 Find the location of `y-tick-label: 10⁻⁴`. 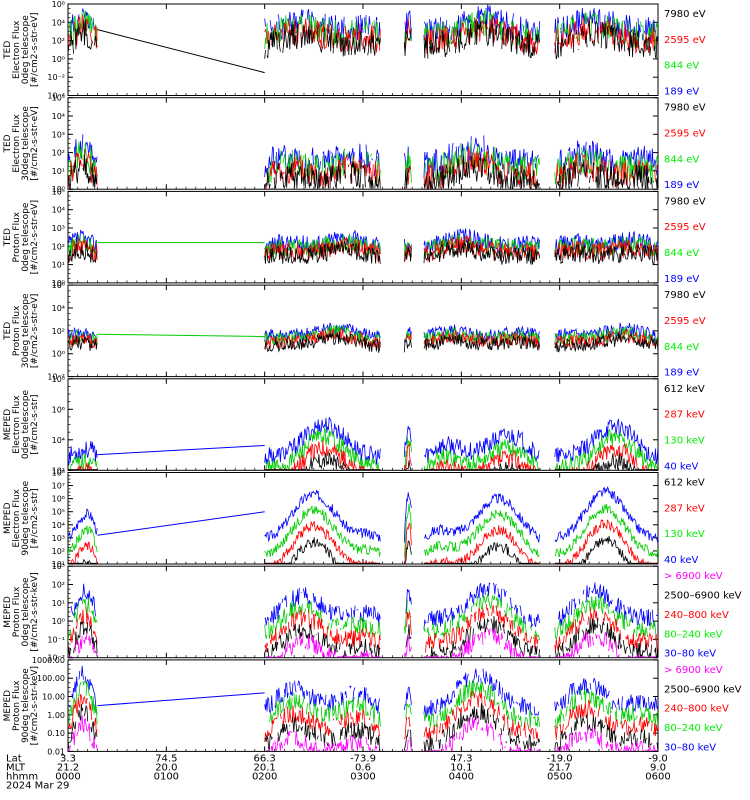

y-tick-label: 10⁻⁴ is located at coordinates (56, 96).